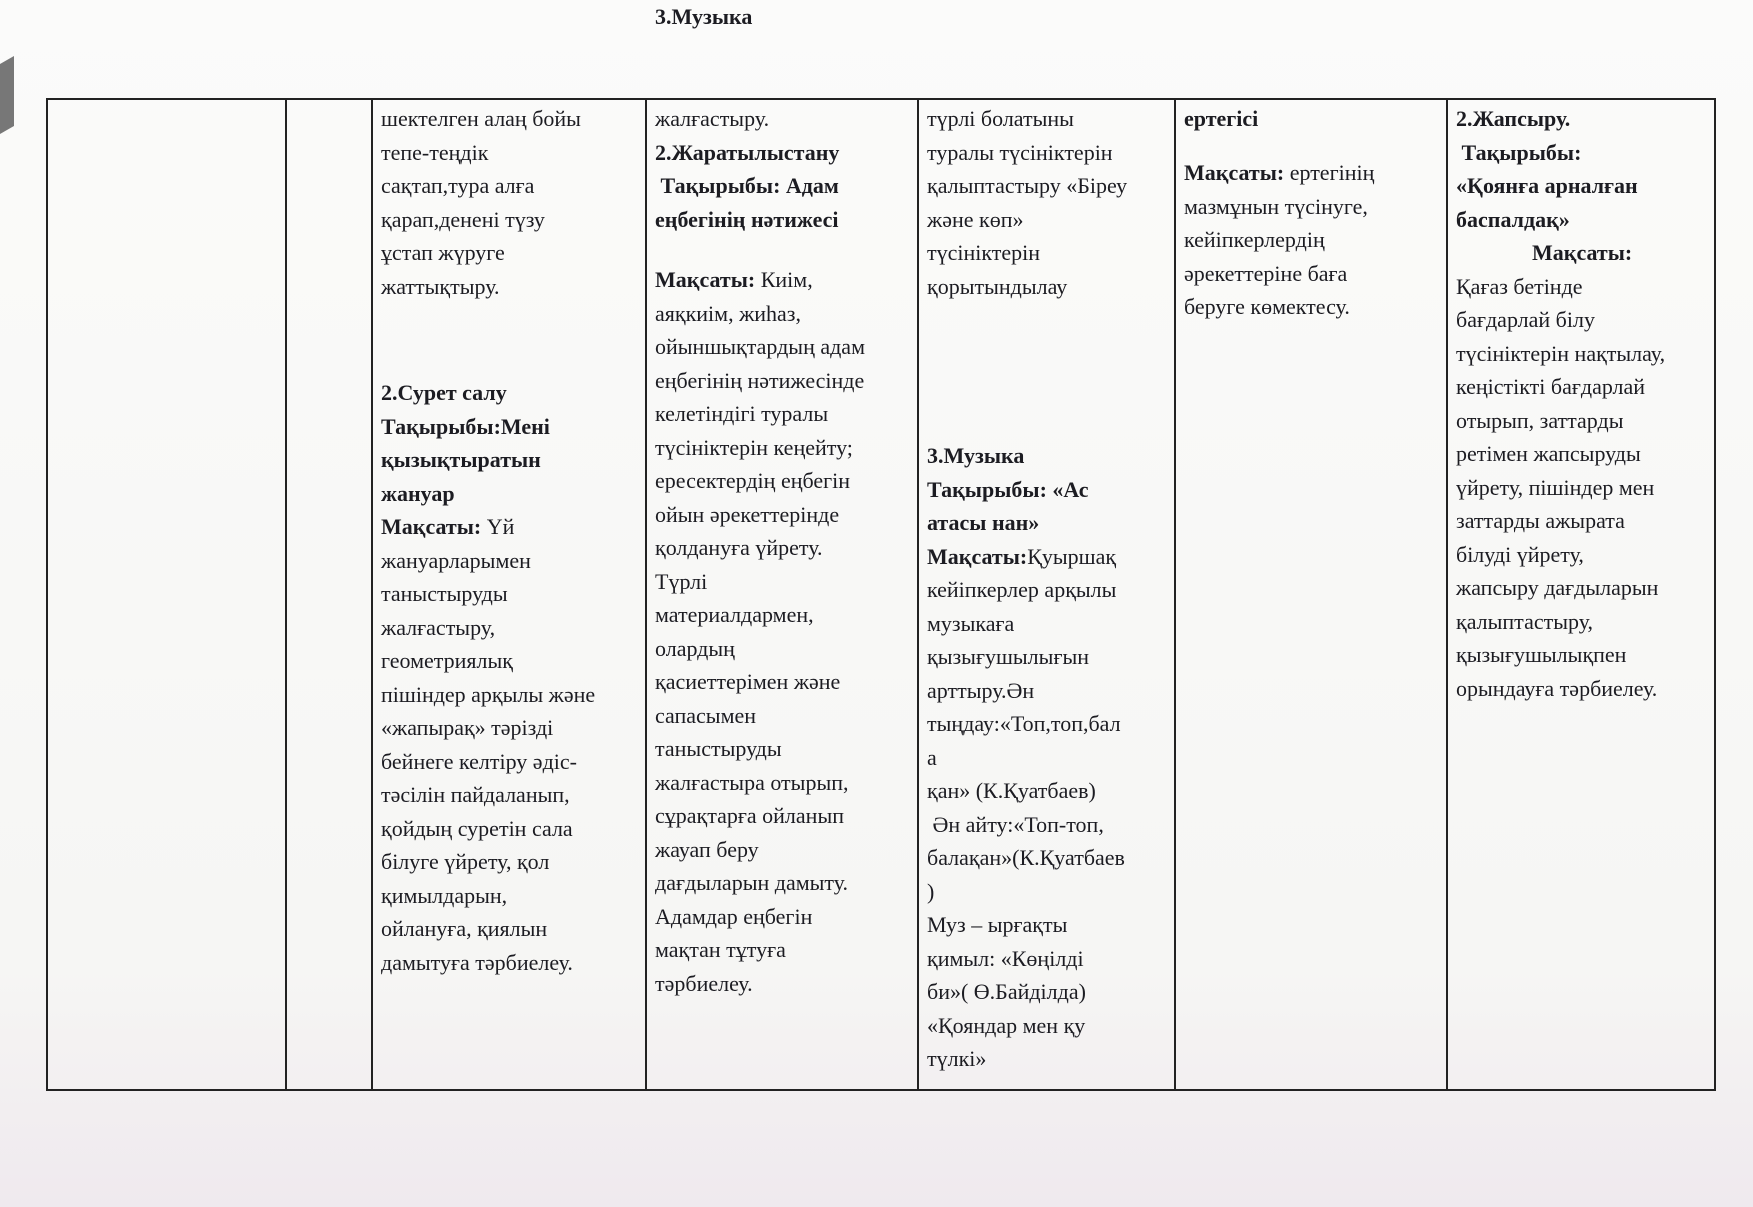 Image resolution: width=1753 pixels, height=1207 pixels. I want to click on text-line: қолдануға үйрету., so click(739, 547).